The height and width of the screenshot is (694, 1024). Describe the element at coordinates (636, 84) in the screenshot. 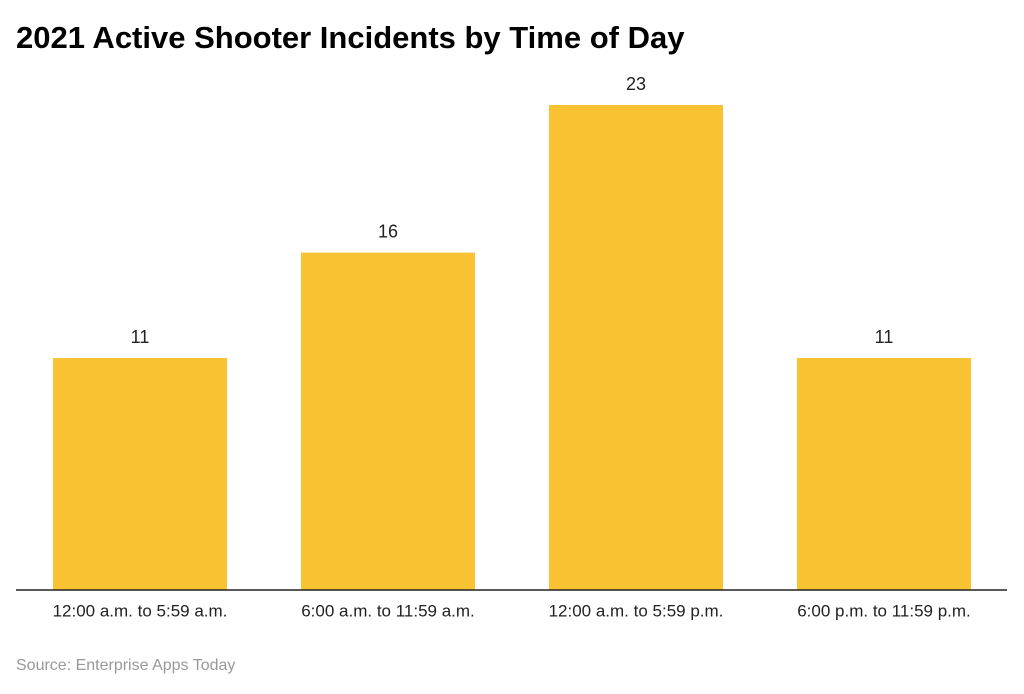

I see `value-label: 23` at that location.